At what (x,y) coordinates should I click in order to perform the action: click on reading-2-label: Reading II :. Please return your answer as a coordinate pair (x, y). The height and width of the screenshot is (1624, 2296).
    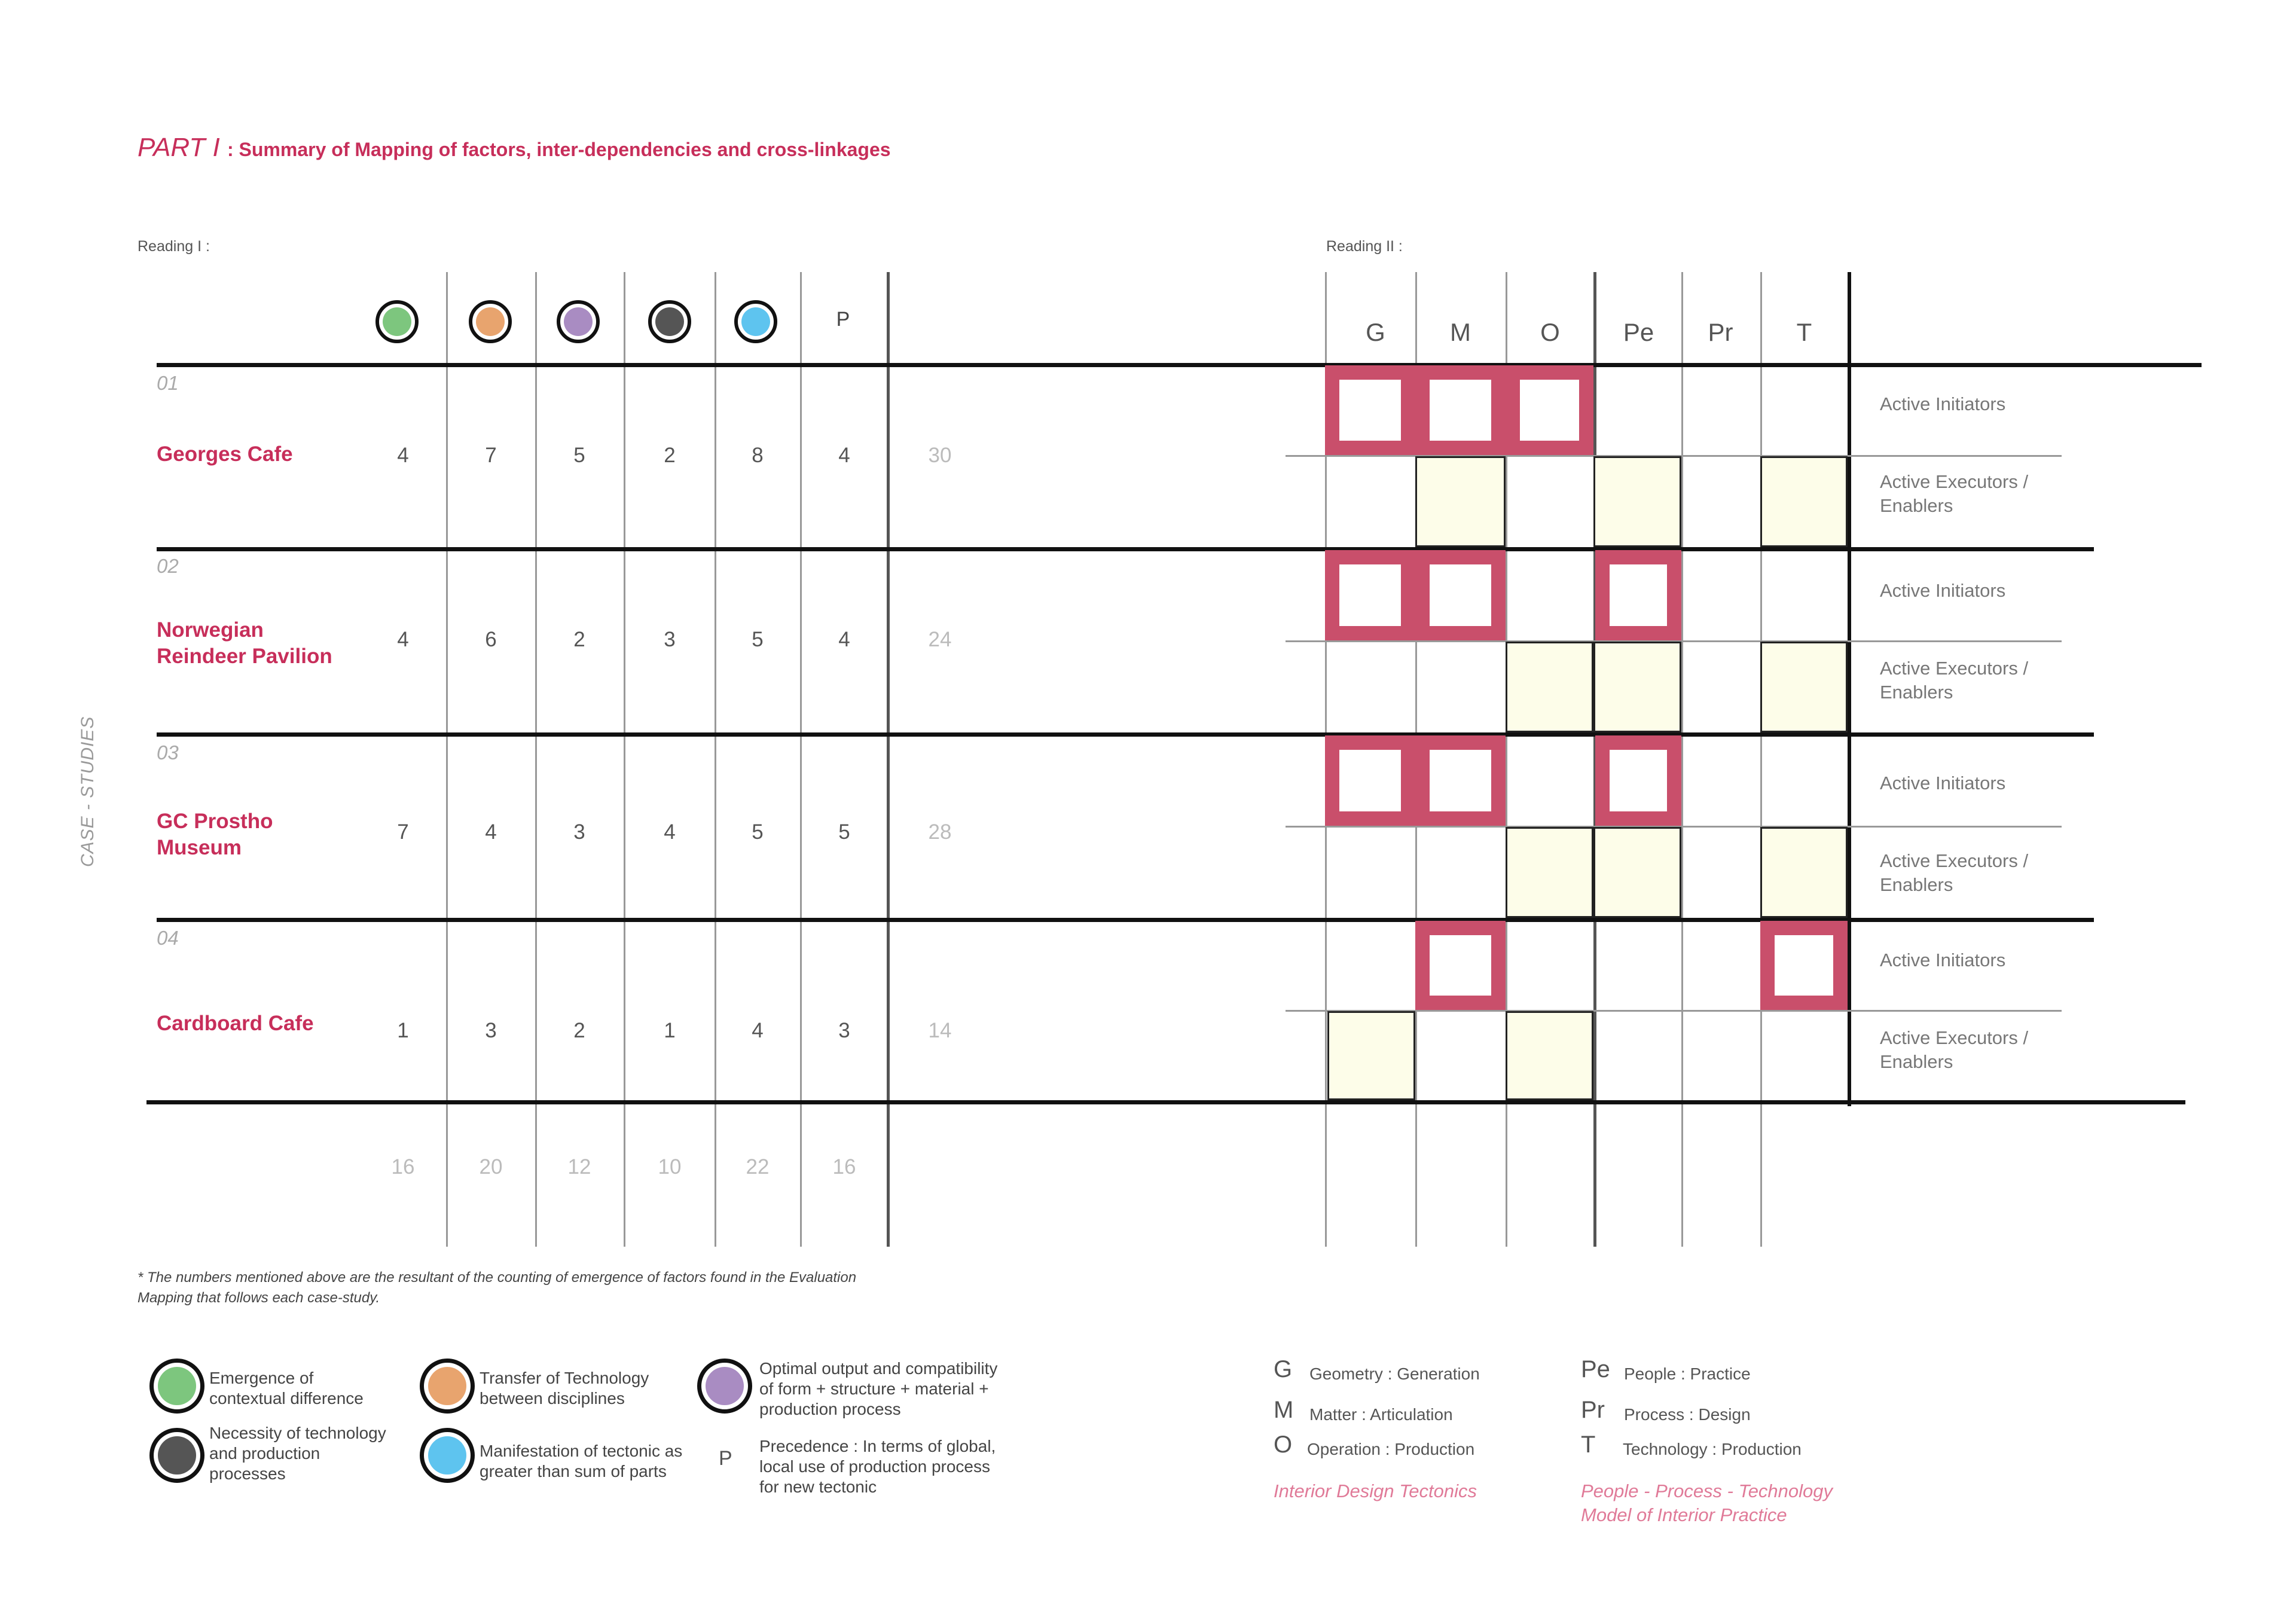
    Looking at the image, I should click on (1364, 246).